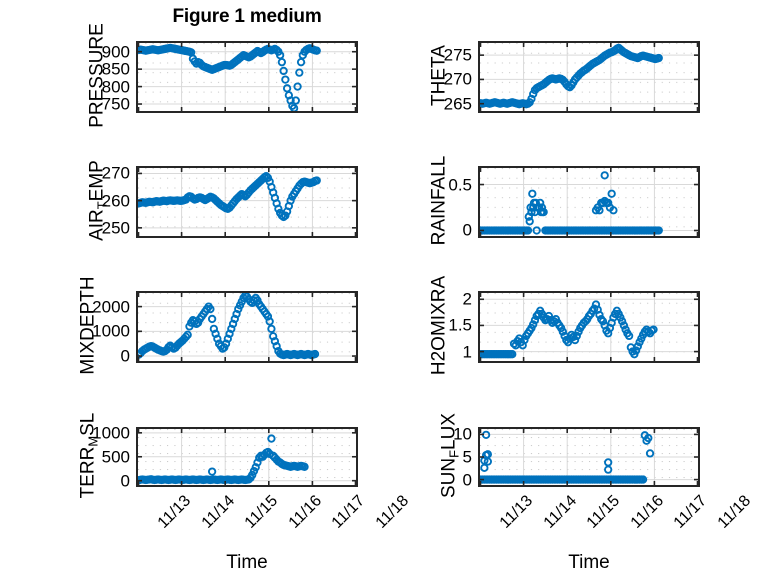 The image size is (778, 583). Describe the element at coordinates (115, 52) in the screenshot. I see `y-tick-label-pressure-3: 900` at that location.